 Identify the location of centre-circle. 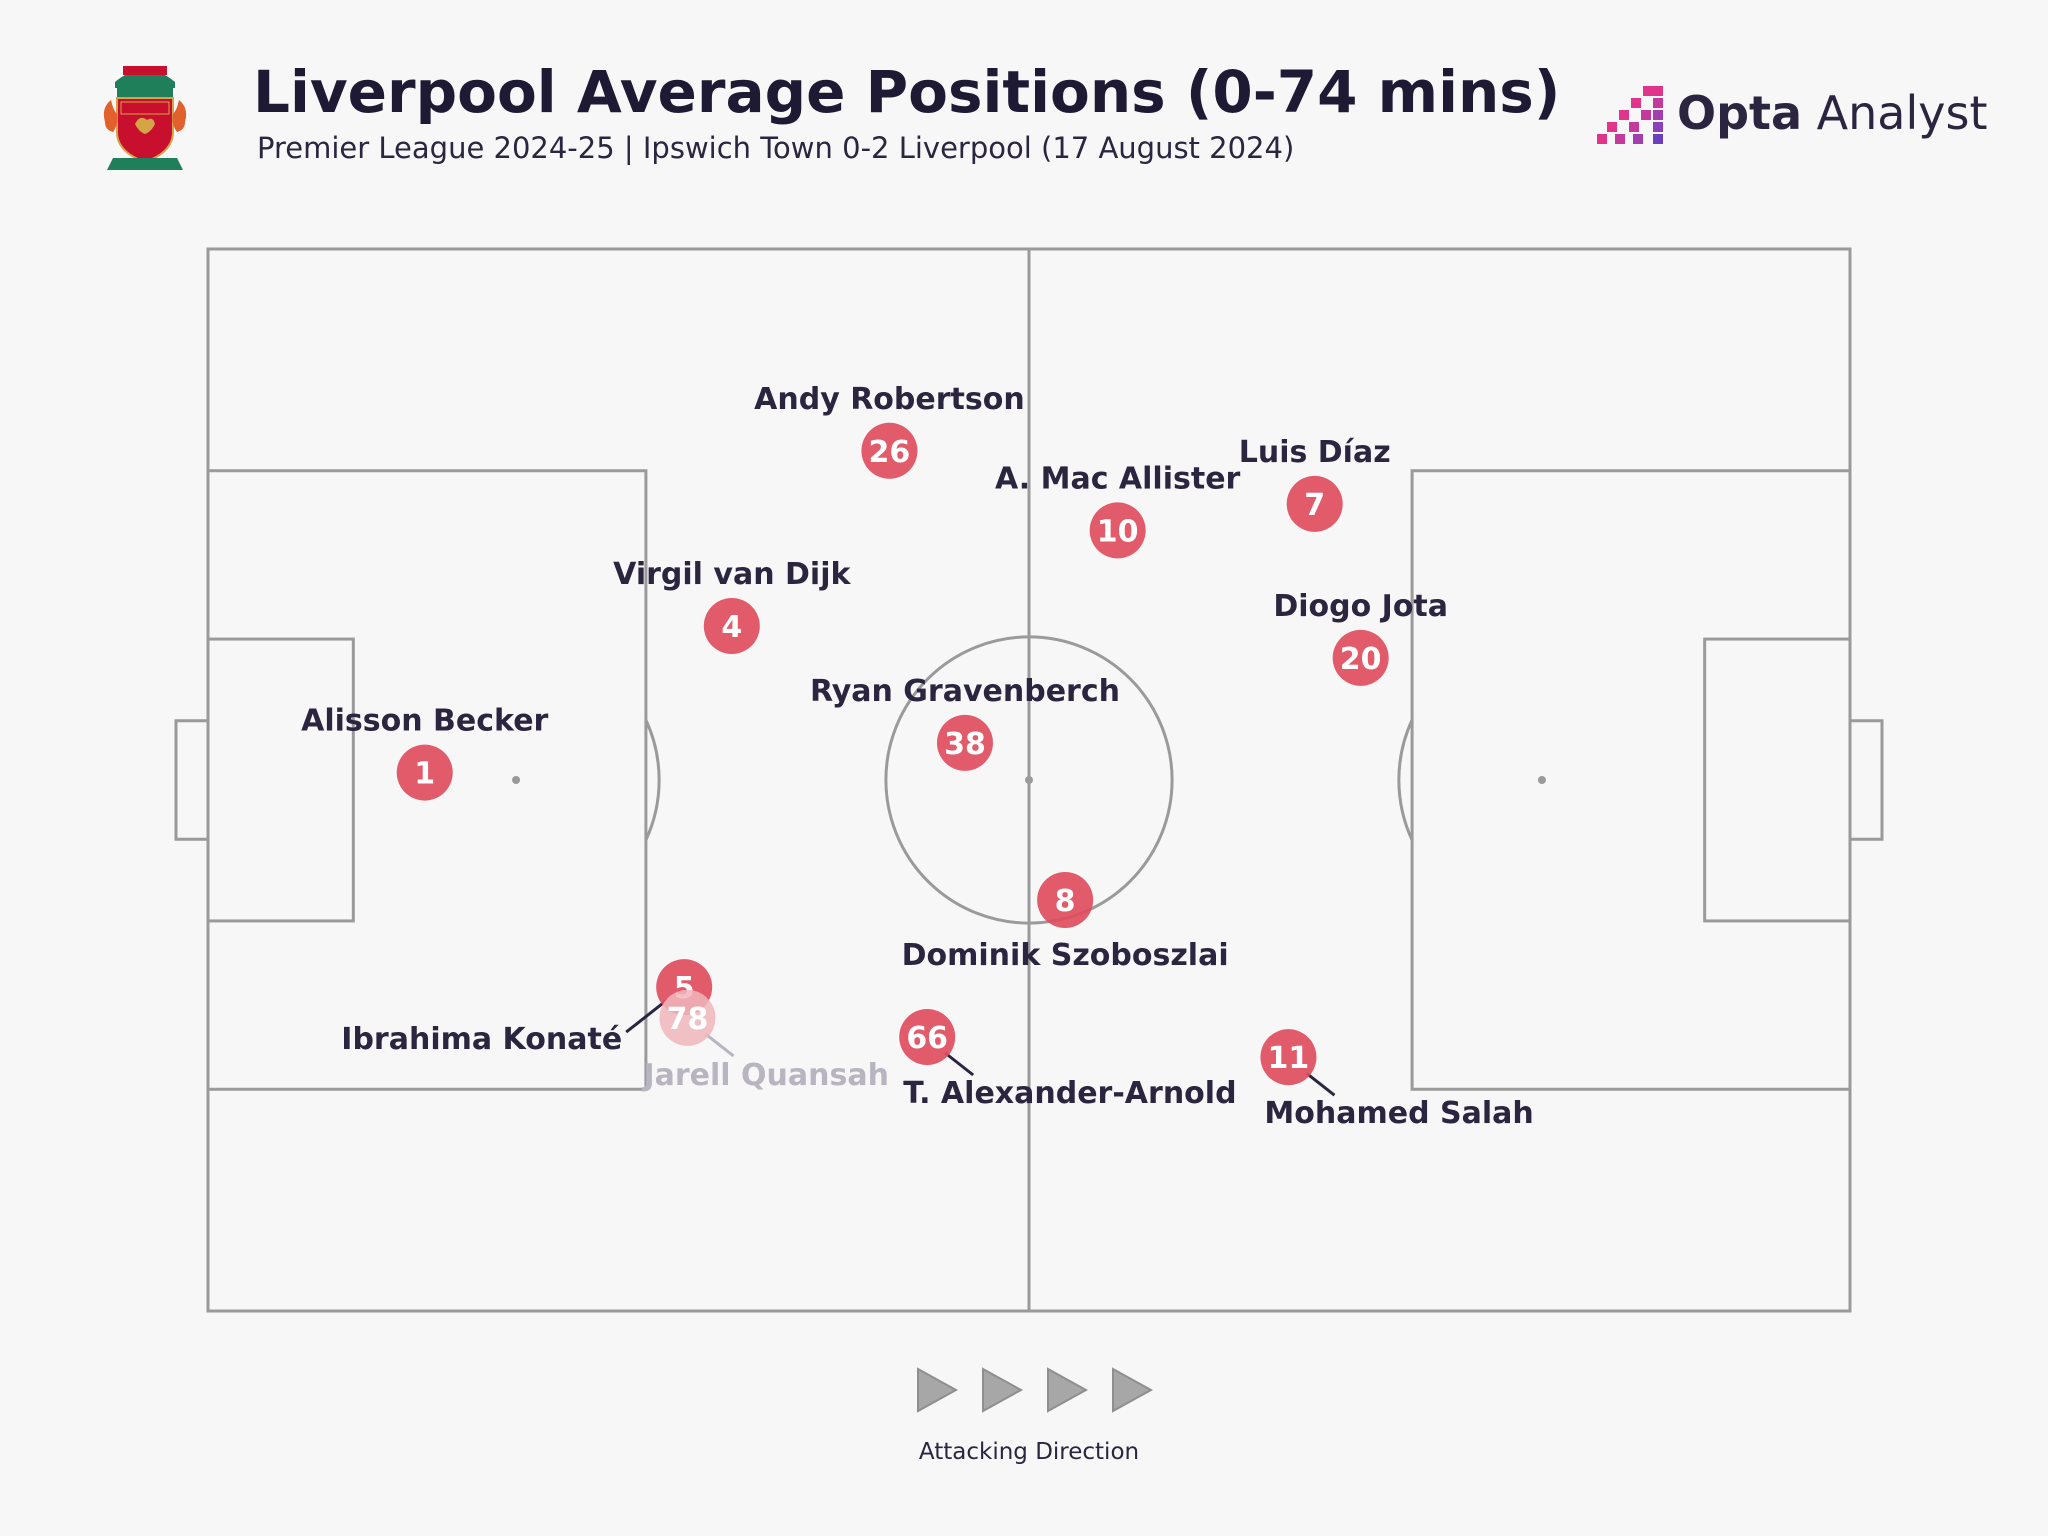
(1029, 780).